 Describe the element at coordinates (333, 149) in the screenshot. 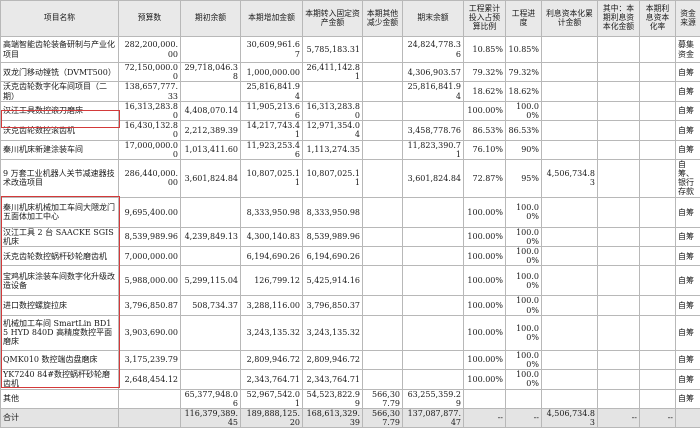

I see `cell-to-fixed: 1,113,274.35` at that location.